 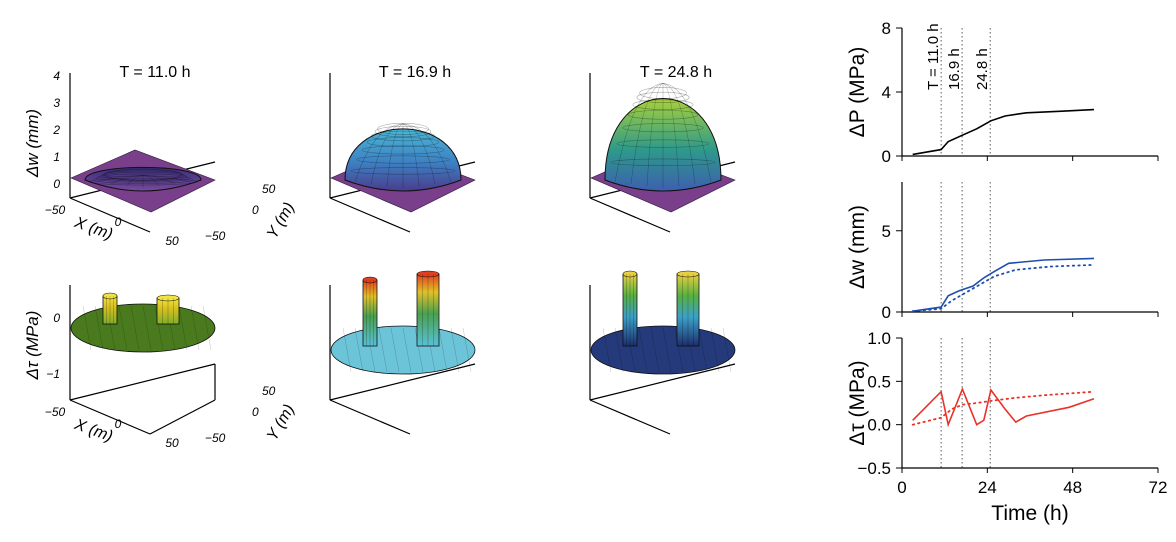 I want to click on y-tick-label: 5, so click(x=886, y=231).